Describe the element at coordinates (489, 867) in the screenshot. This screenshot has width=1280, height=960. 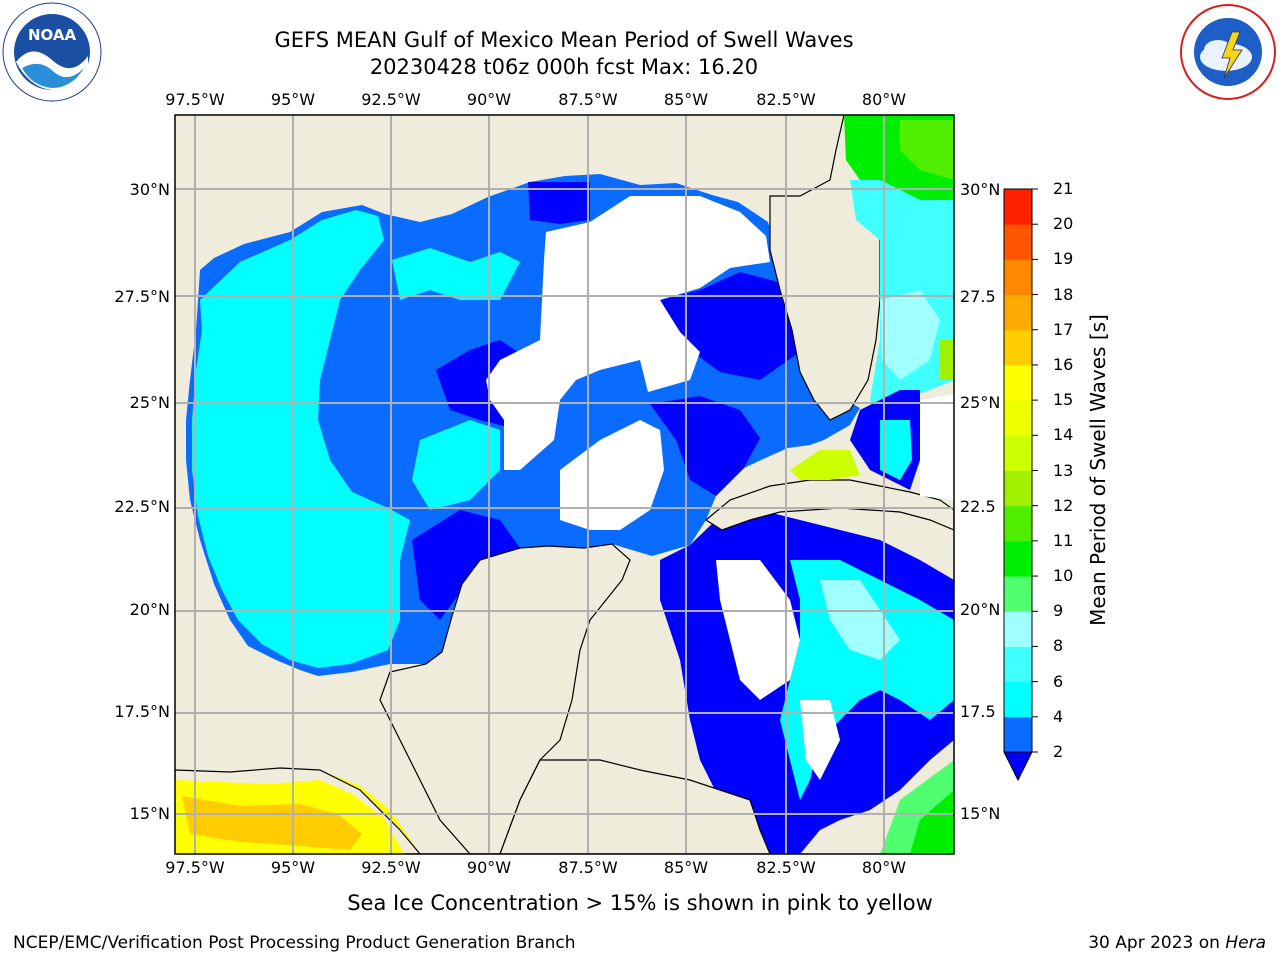
I see `lon-tick-bottom-3: 90°W` at that location.